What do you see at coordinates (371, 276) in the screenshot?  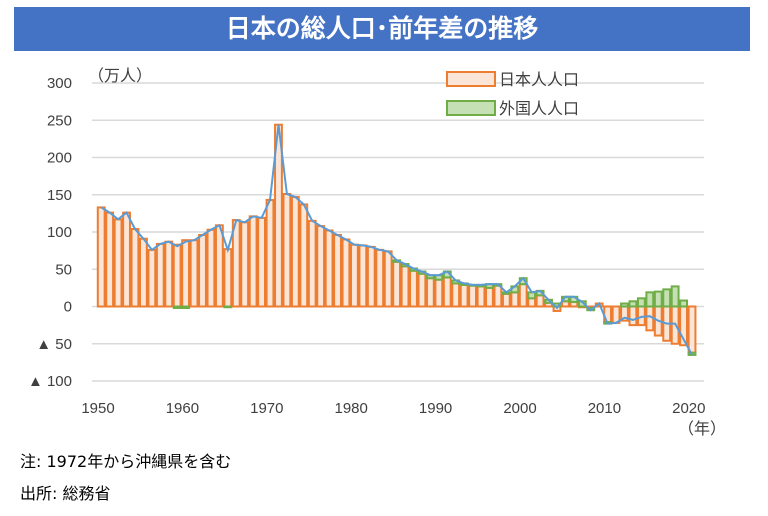 I see `bar-japanese-1982` at bounding box center [371, 276].